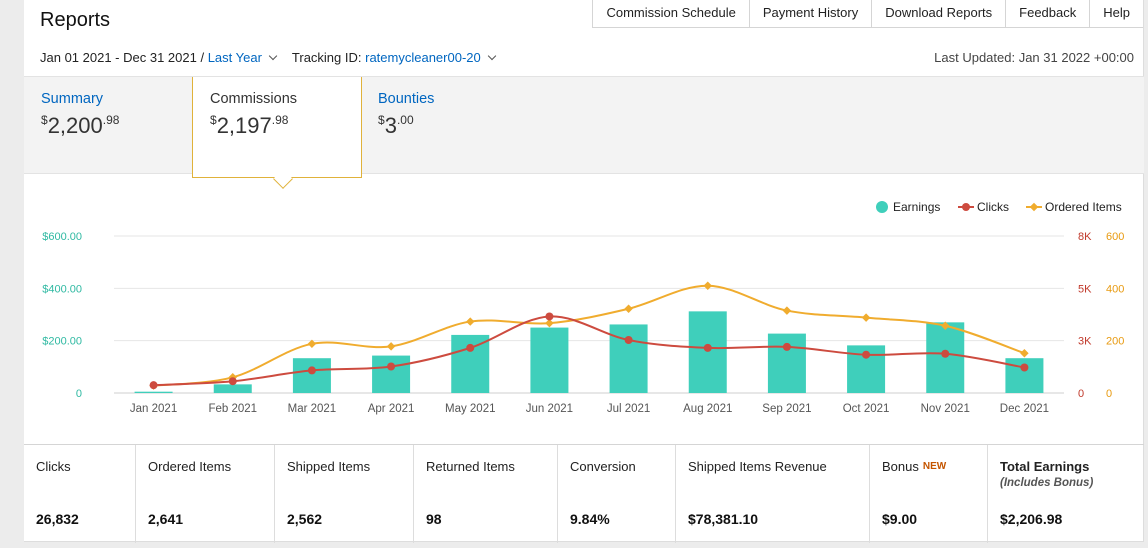 This screenshot has height=548, width=1148. Describe the element at coordinates (1031, 519) in the screenshot. I see `stat-value: $2,206.98` at that location.